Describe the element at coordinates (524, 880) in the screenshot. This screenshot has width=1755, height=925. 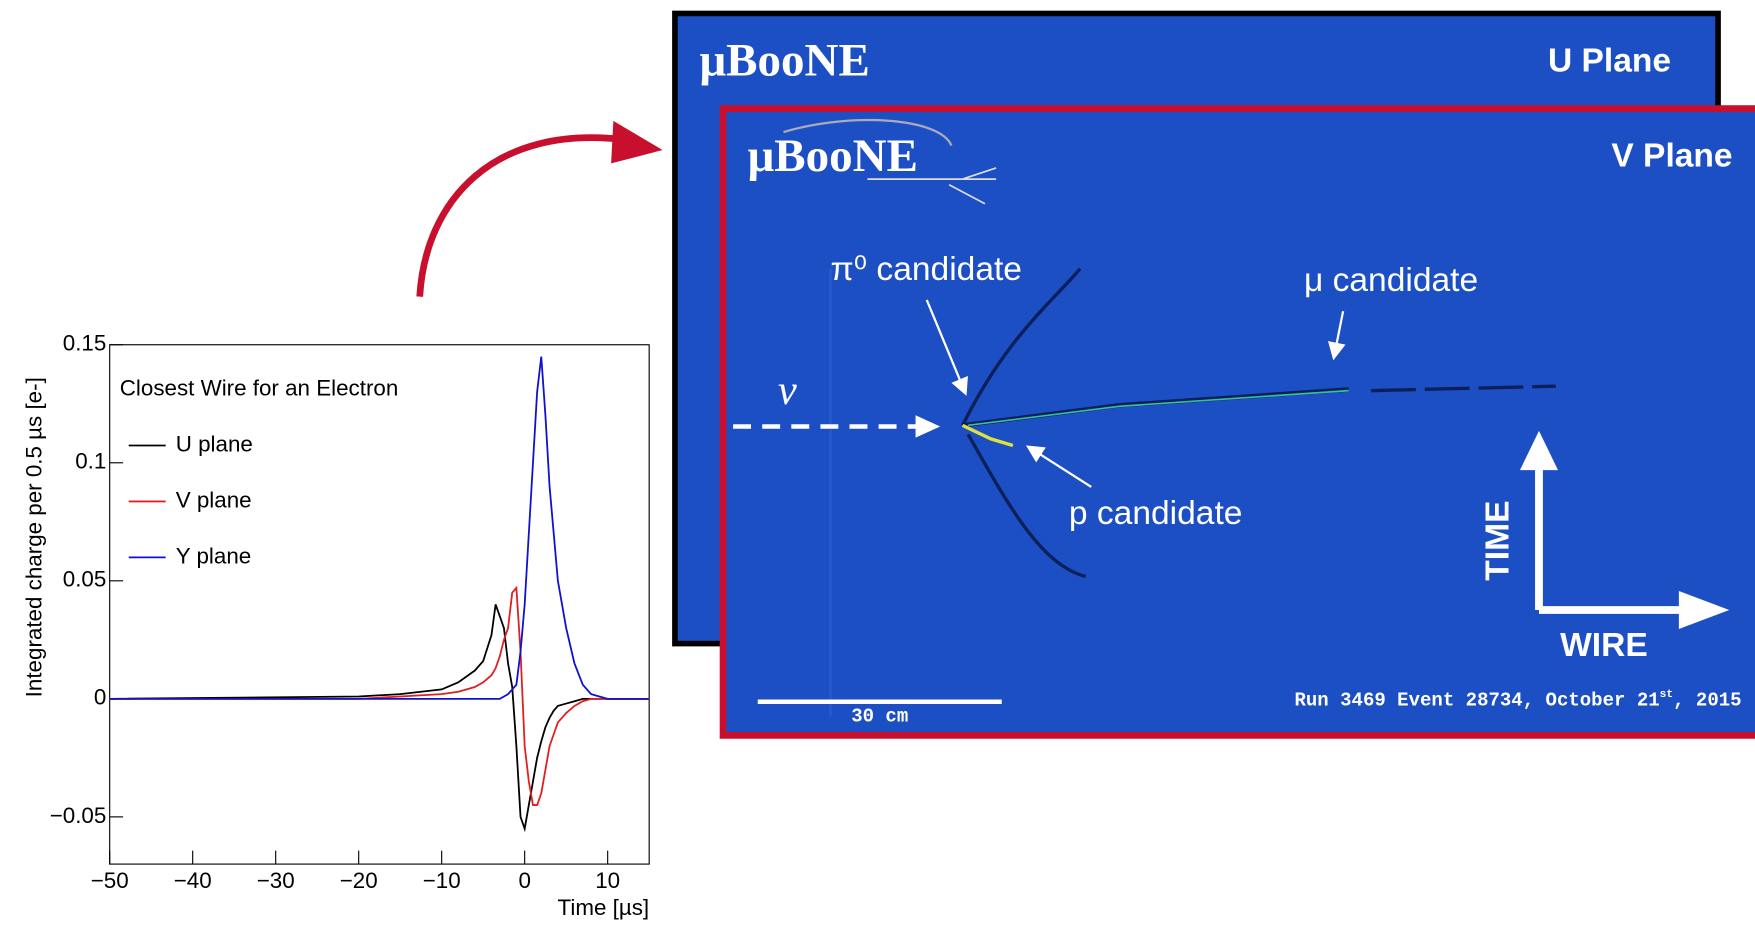
I see `x-tick-label: 0` at that location.